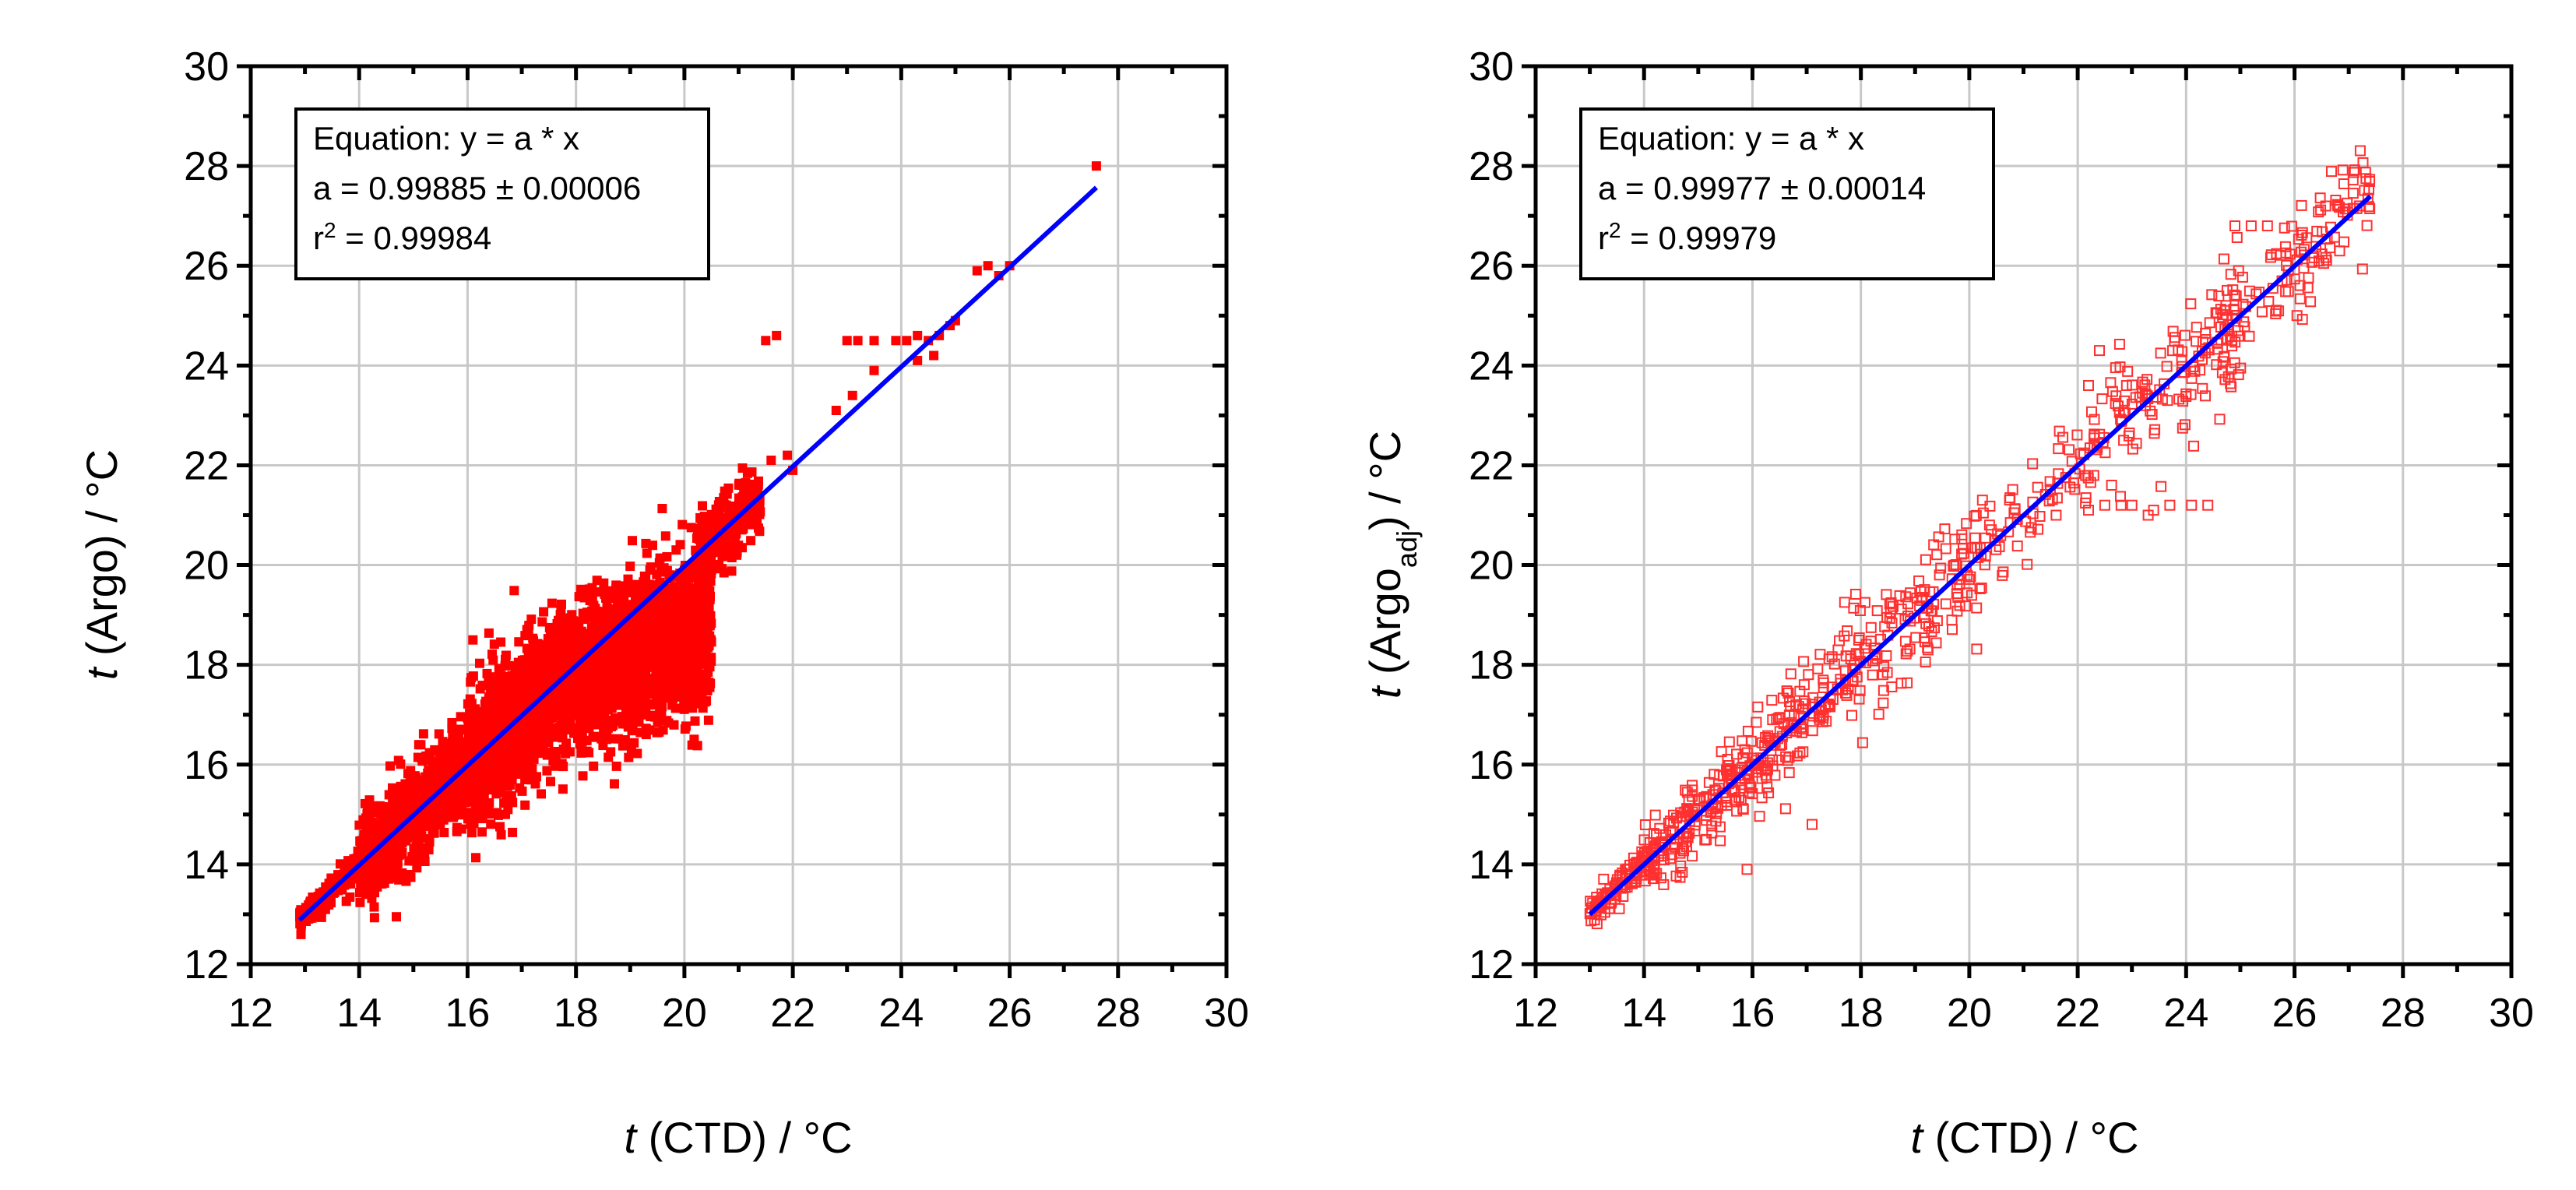 Image resolution: width=2576 pixels, height=1190 pixels. I want to click on left-slope-line: a = 0.99885 ± 0.00006, so click(477, 188).